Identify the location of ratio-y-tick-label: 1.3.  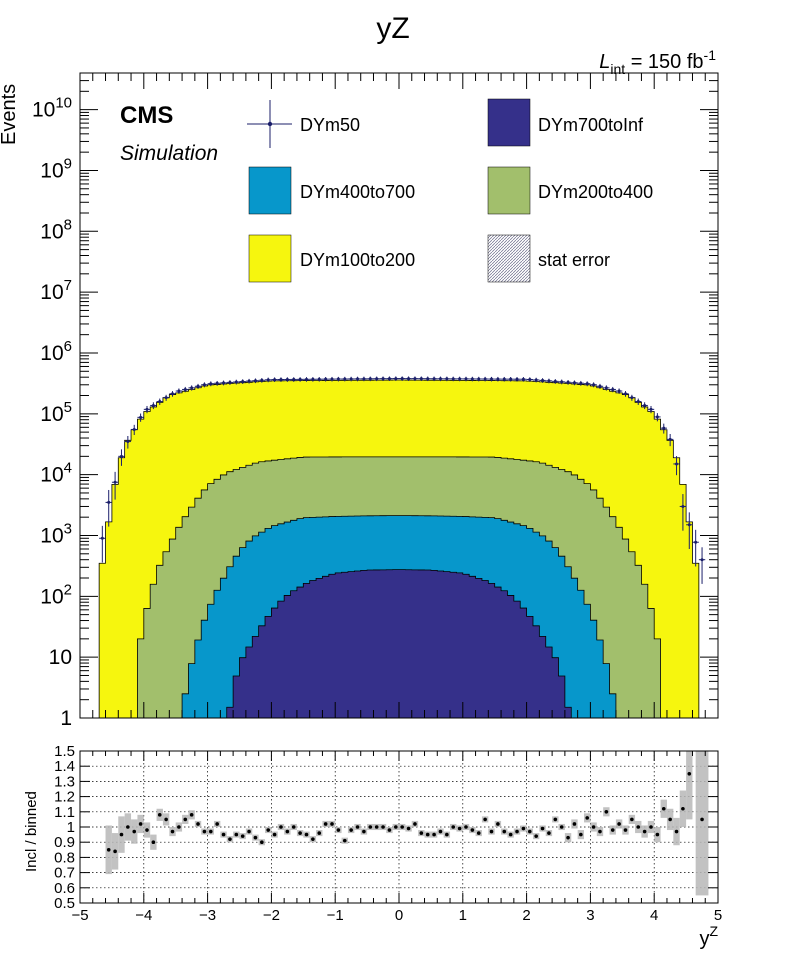
(64, 781).